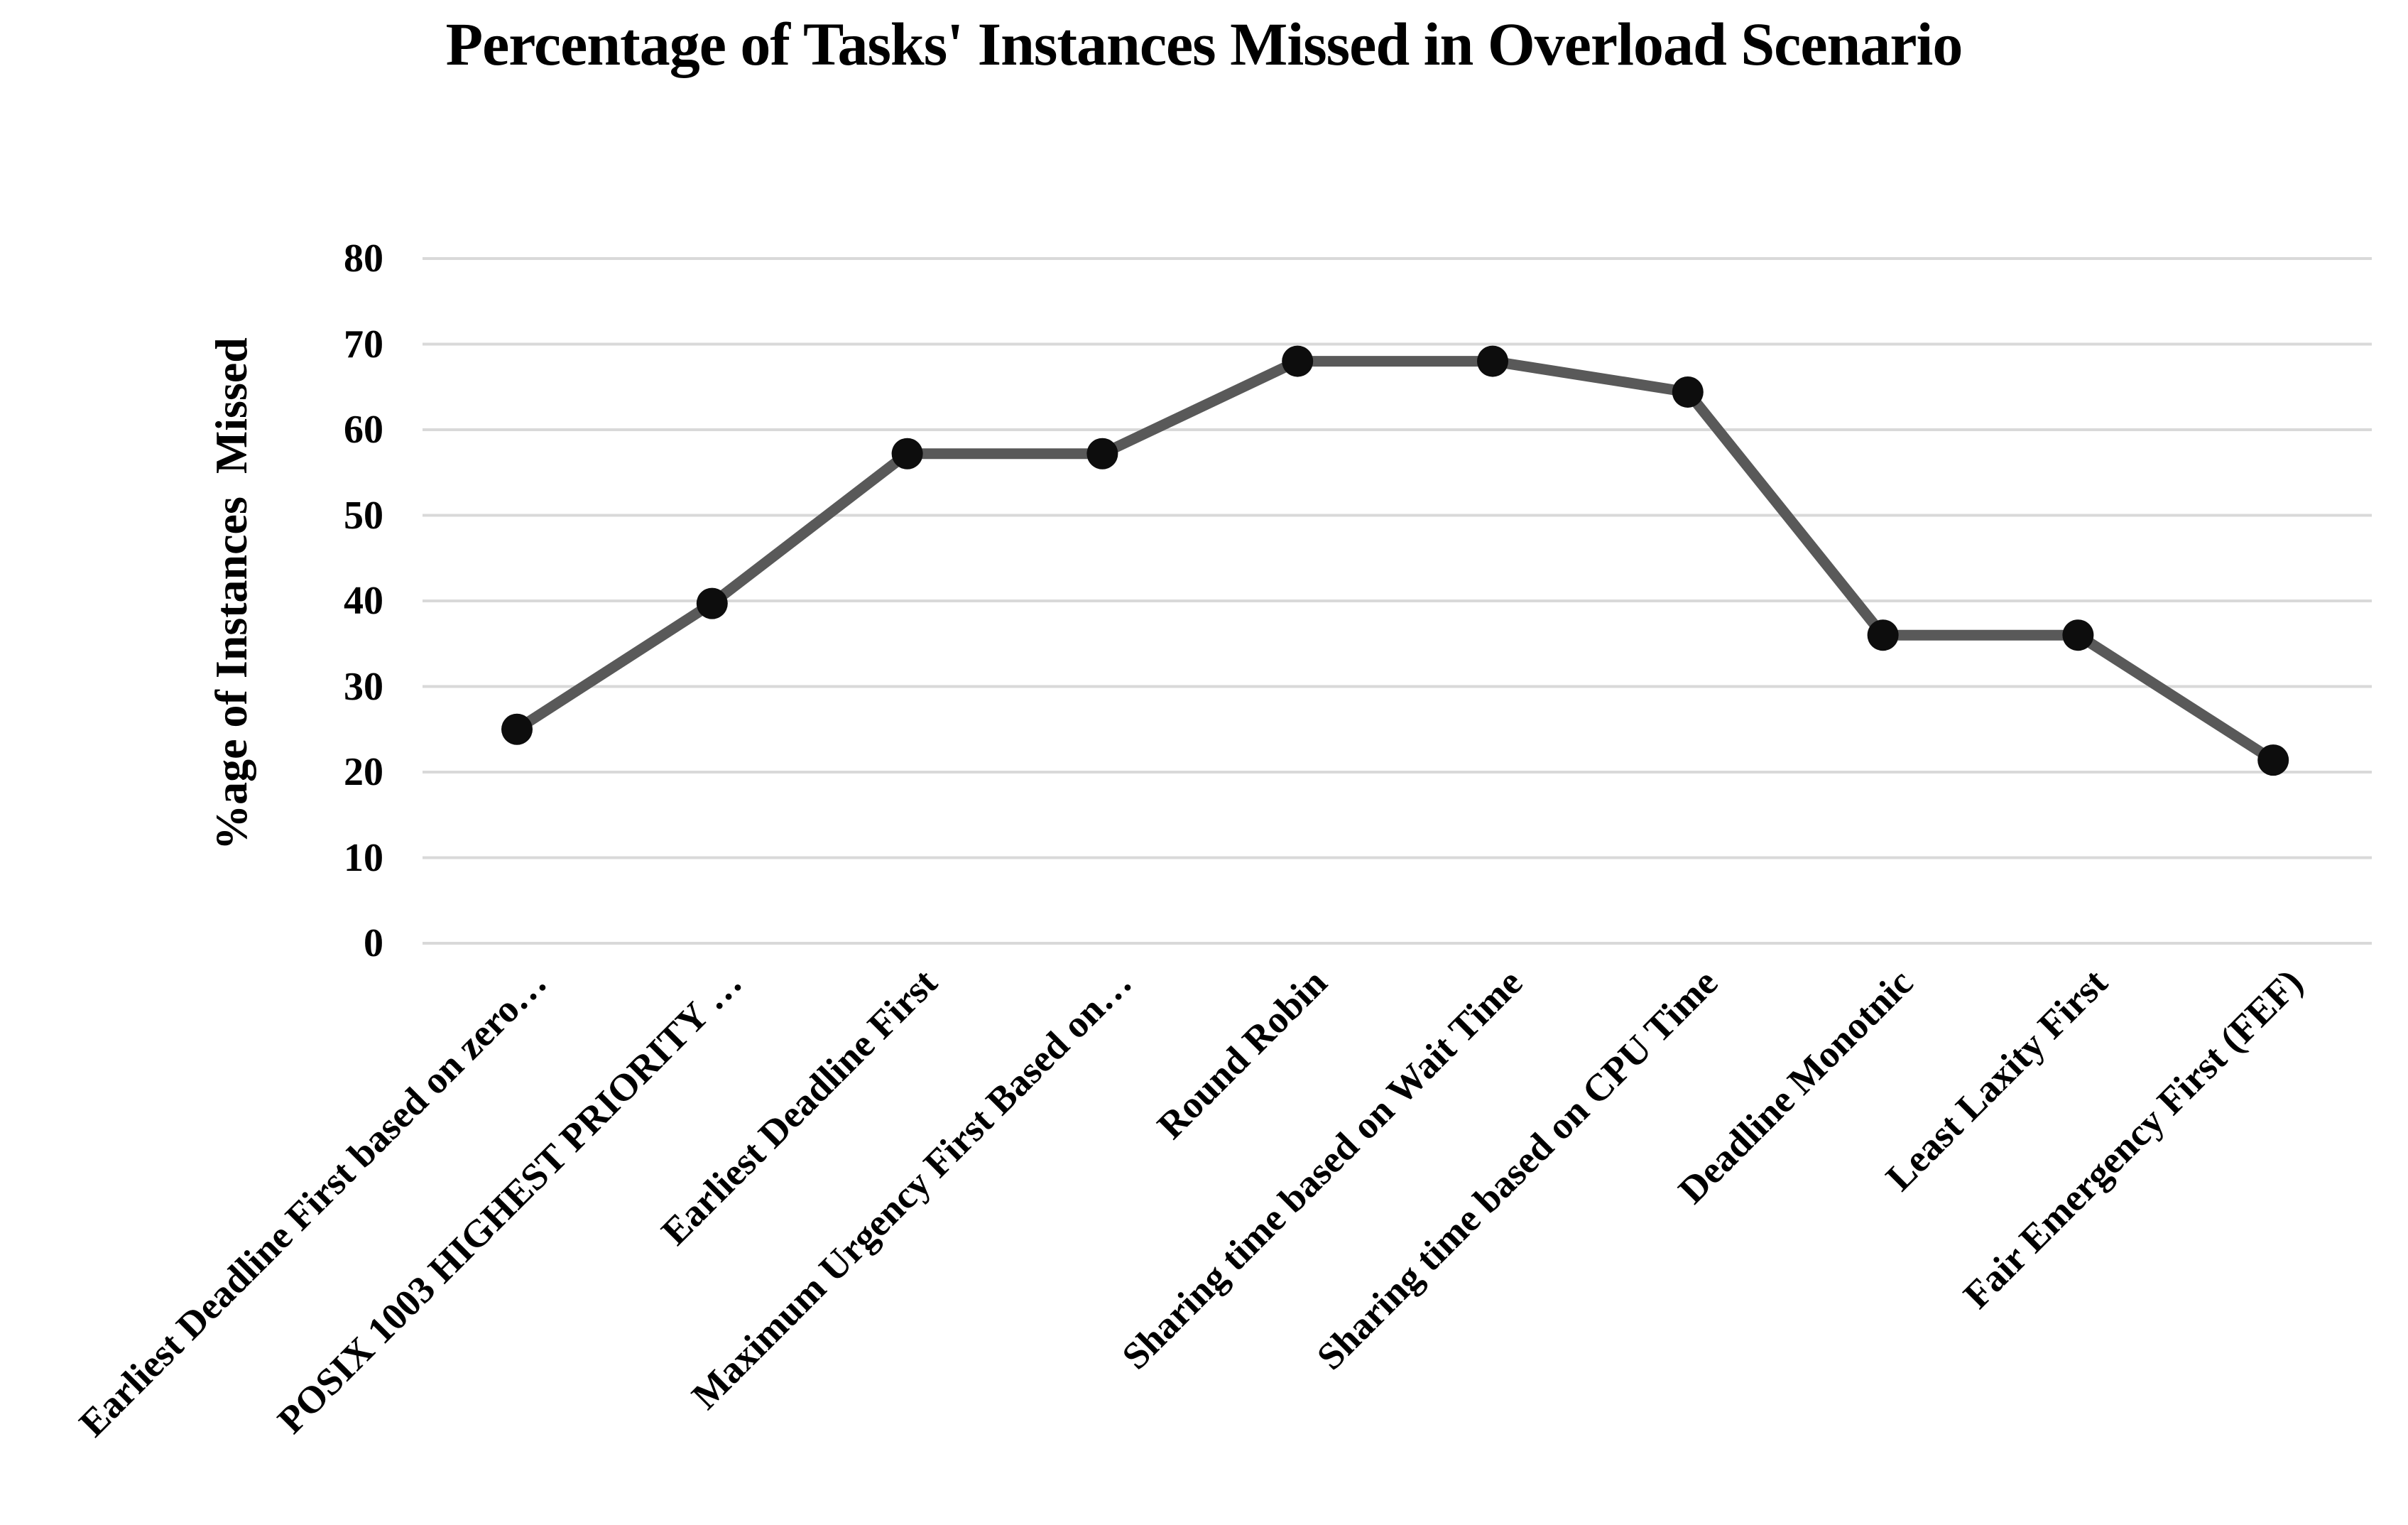 This screenshot has height=1525, width=2408. What do you see at coordinates (363, 430) in the screenshot?
I see `y-tick-label: 60` at bounding box center [363, 430].